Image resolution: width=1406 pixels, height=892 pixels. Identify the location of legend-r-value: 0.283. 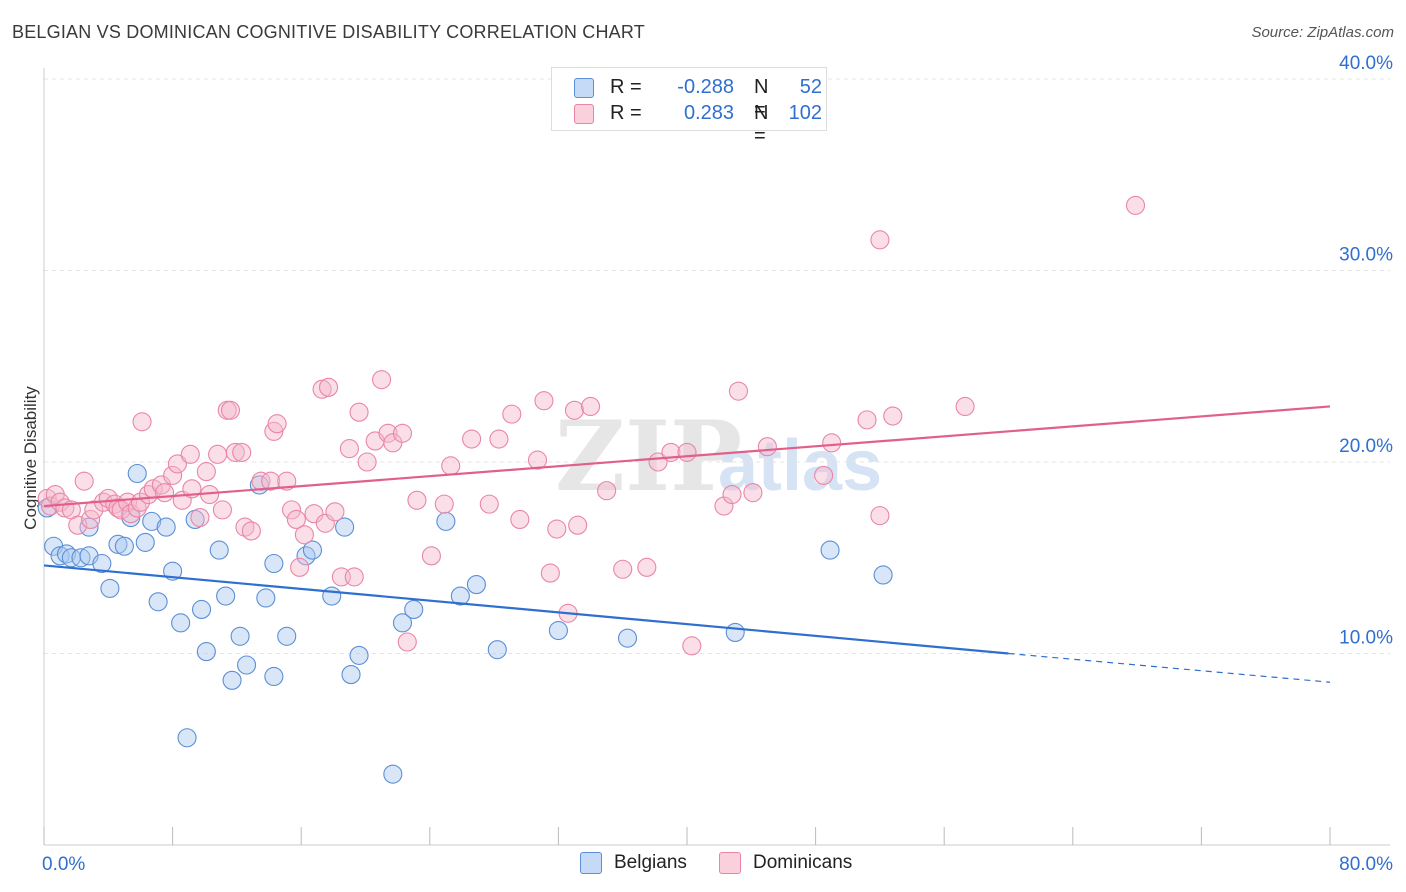
(708, 113).